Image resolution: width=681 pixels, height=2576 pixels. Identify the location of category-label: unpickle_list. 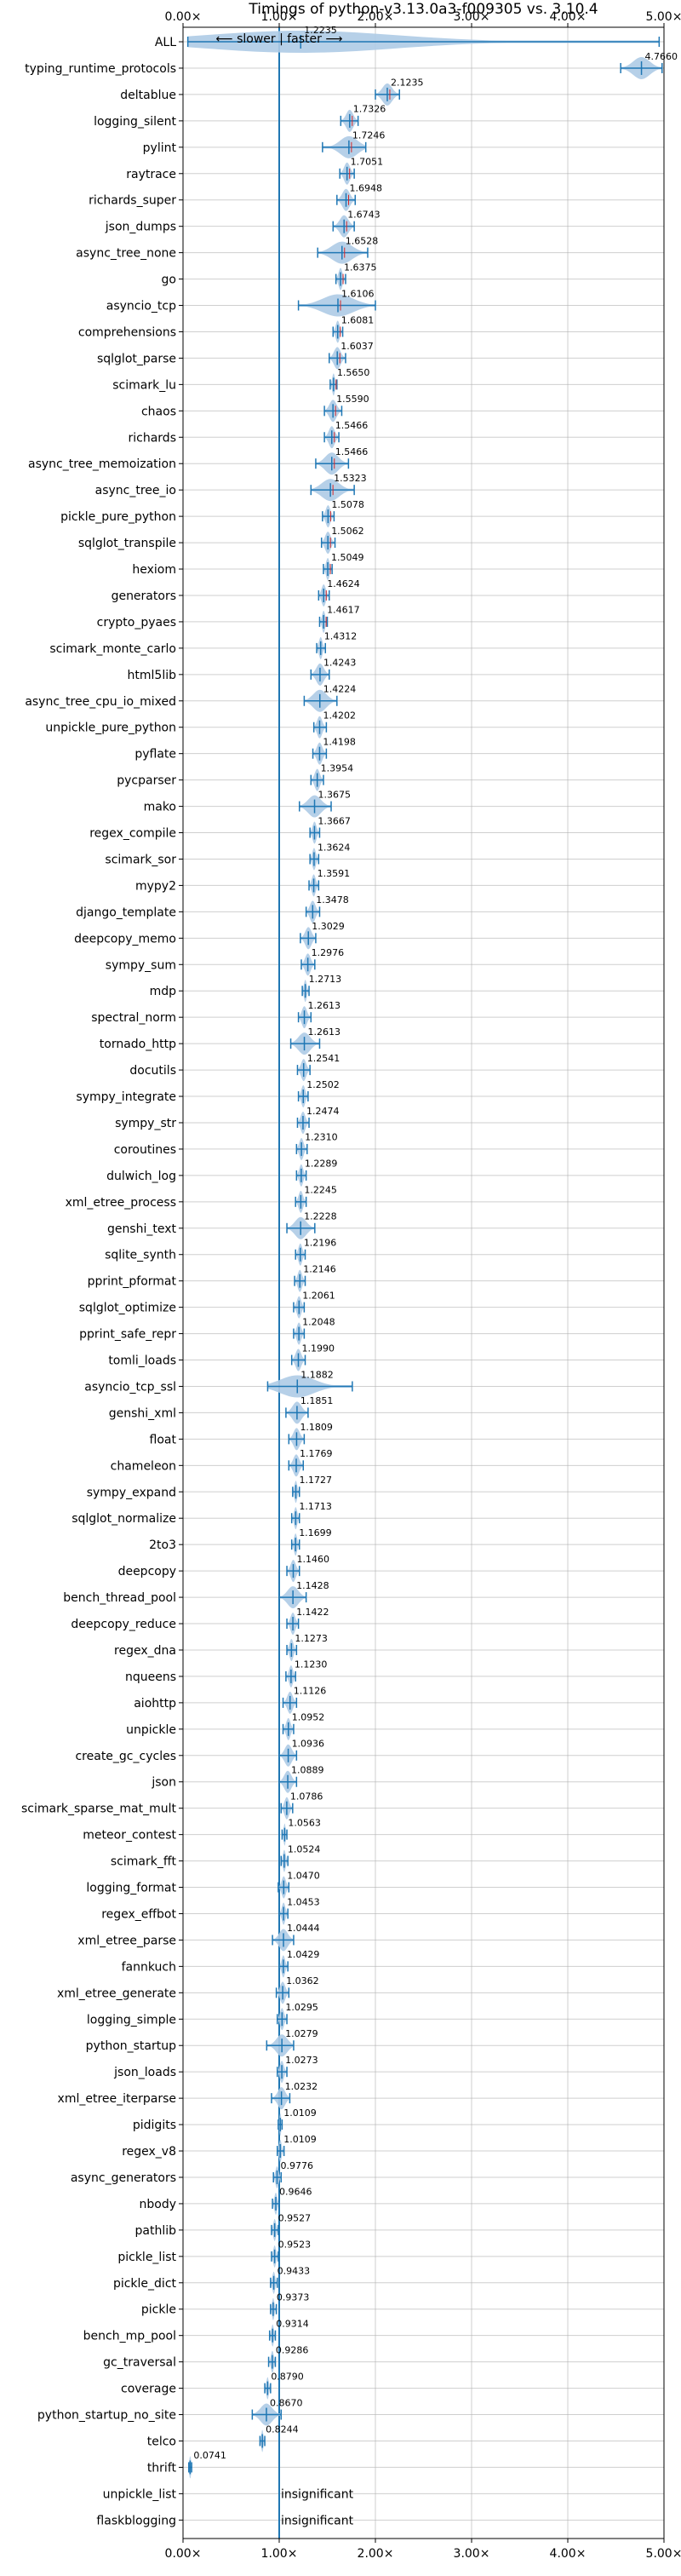
(140, 2494).